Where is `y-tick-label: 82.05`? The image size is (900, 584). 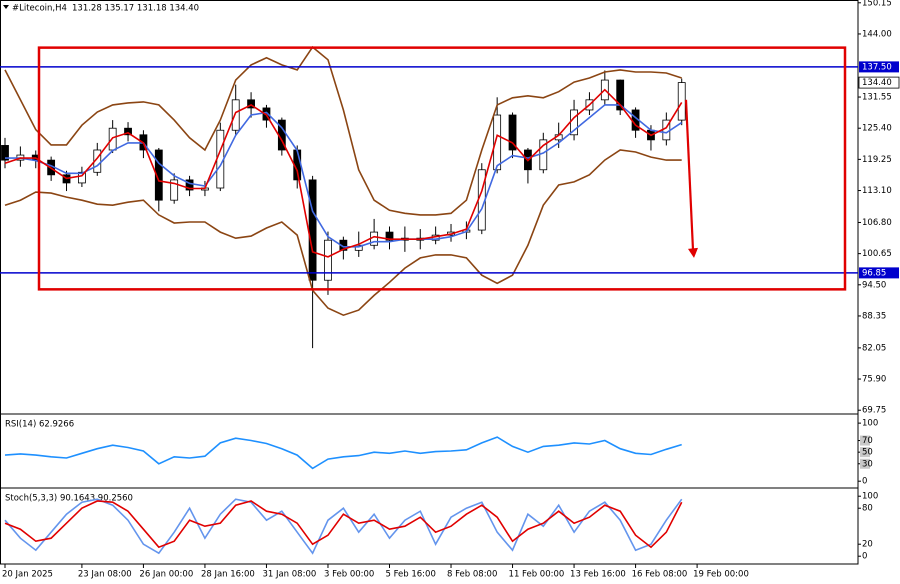 y-tick-label: 82.05 is located at coordinates (874, 348).